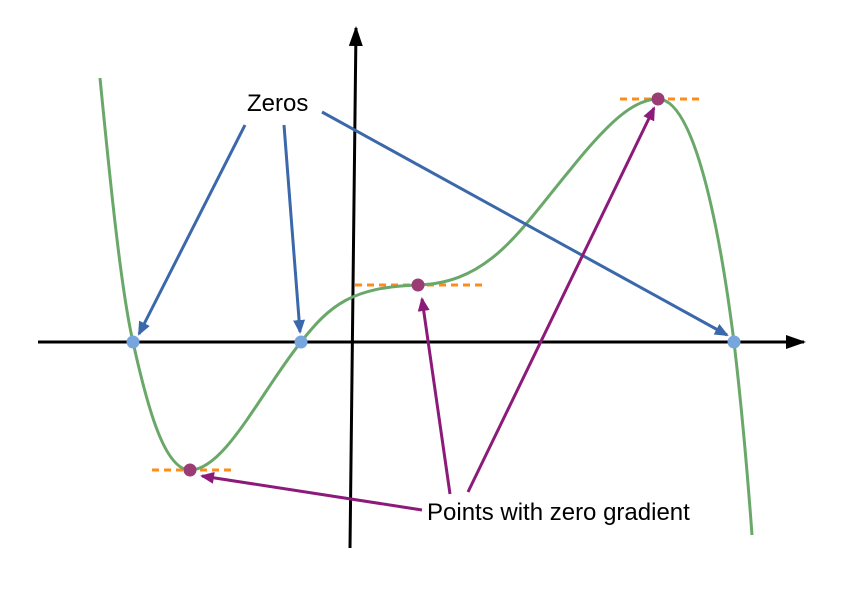 The height and width of the screenshot is (596, 842). Describe the element at coordinates (277, 103) in the screenshot. I see `zeros-label: Zeros` at that location.